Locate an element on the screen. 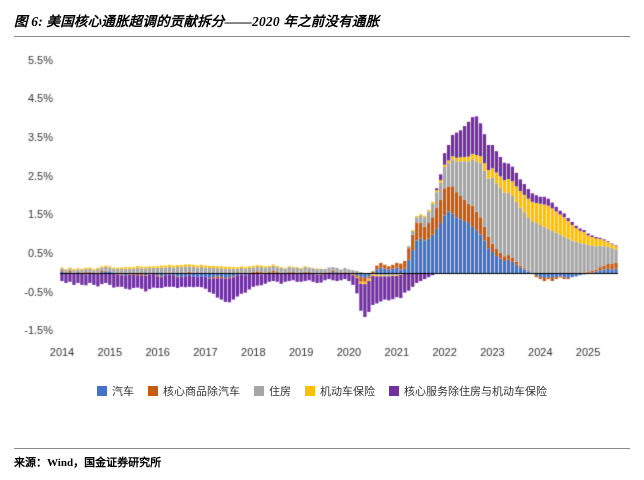  footer-divider is located at coordinates (322, 448).